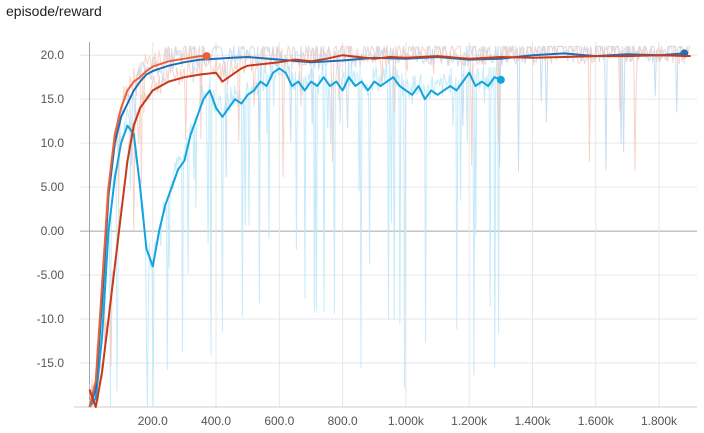  Describe the element at coordinates (659, 421) in the screenshot. I see `x-tick-label: 1.800k` at that location.